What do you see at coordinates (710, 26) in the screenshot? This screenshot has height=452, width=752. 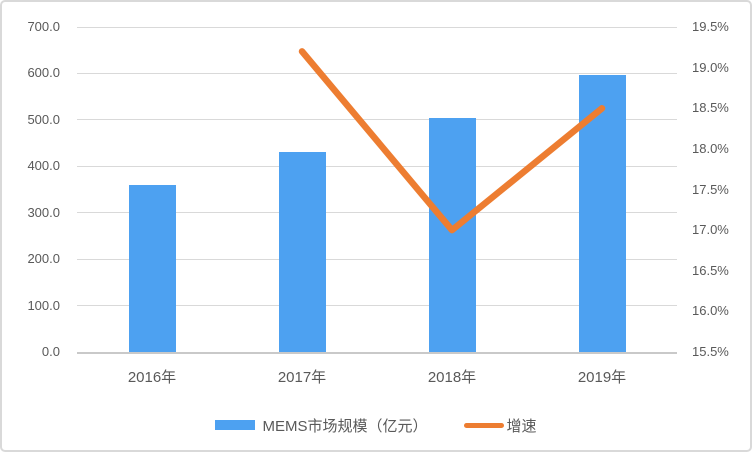 I see `y-axis-right-tick-label: 19.5%` at bounding box center [710, 26].